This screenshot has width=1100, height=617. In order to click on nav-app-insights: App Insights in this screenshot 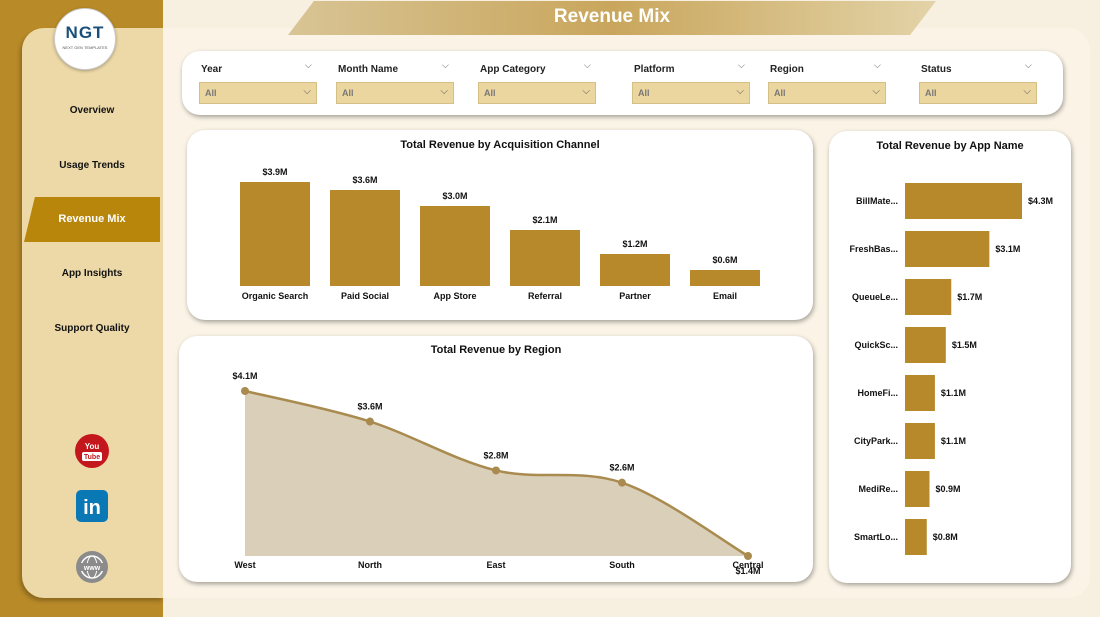, I will do `click(92, 273)`.